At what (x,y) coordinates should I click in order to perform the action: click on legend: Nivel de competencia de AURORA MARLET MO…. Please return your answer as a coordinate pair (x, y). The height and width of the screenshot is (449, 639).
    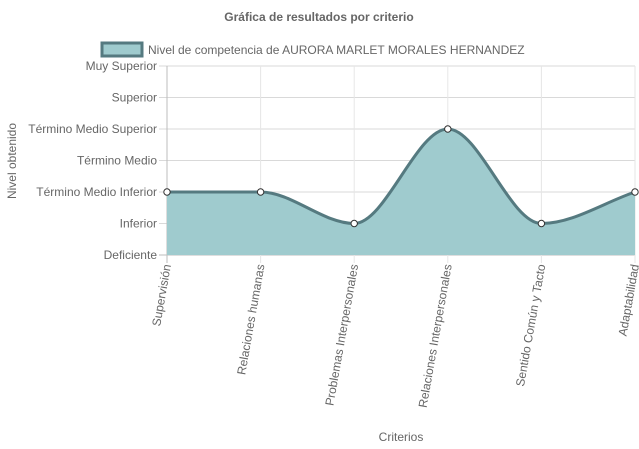
    Looking at the image, I should click on (312, 49).